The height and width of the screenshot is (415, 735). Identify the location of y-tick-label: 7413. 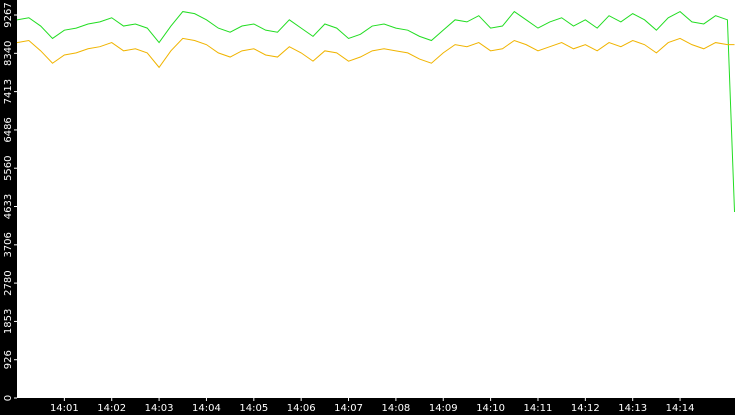
(8, 91).